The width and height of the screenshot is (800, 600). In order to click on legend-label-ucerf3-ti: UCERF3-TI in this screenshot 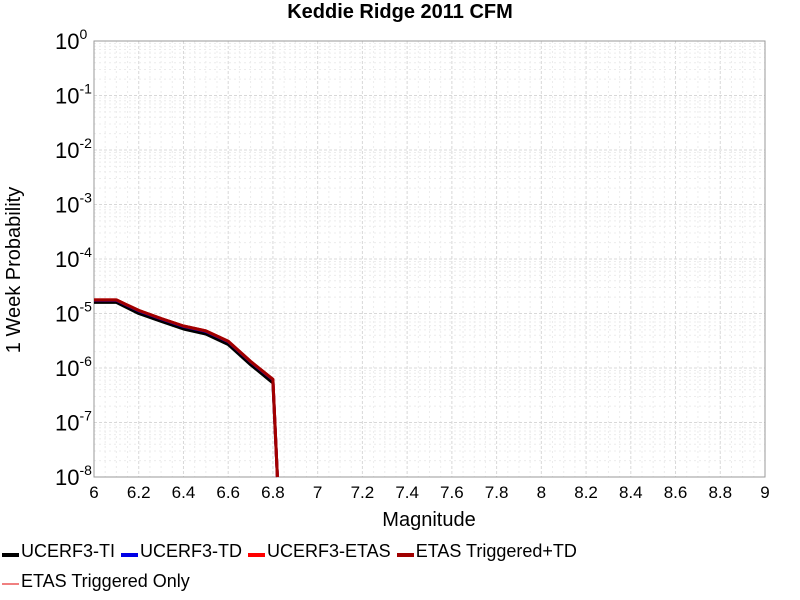, I will do `click(68, 550)`.